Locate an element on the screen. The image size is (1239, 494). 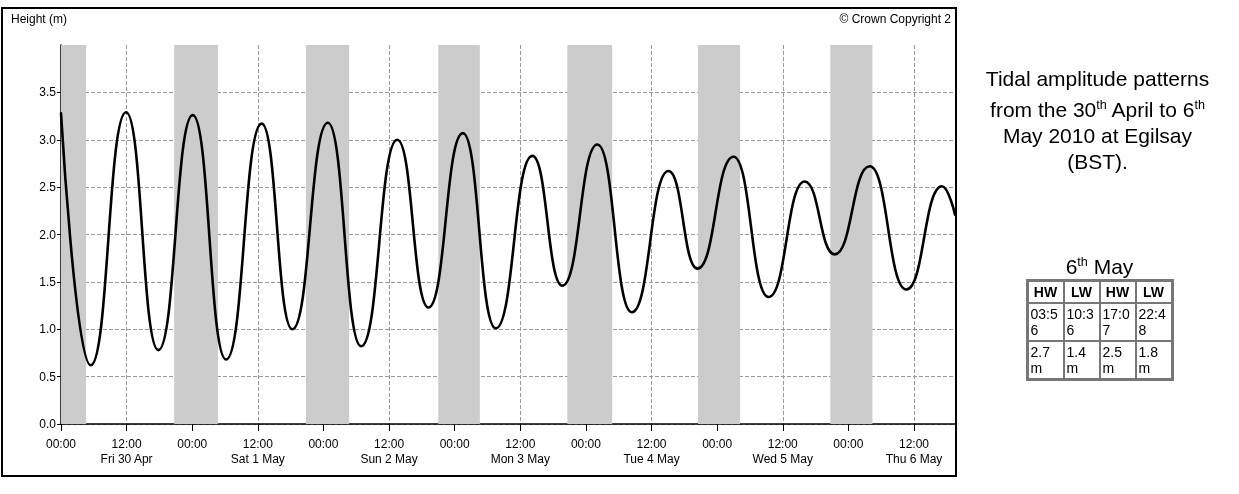
y-tick-label: 0.0 is located at coordinates (48, 424).